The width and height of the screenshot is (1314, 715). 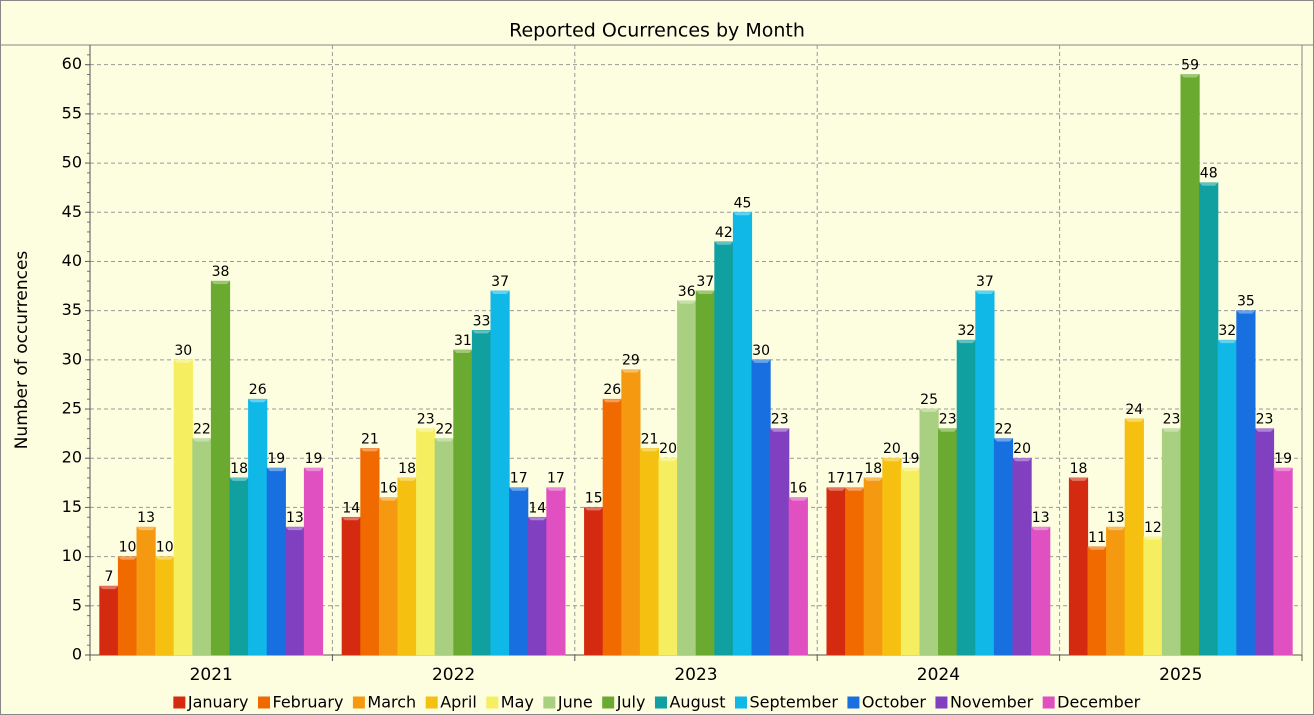 I want to click on y-tick-label: 45, so click(x=72, y=211).